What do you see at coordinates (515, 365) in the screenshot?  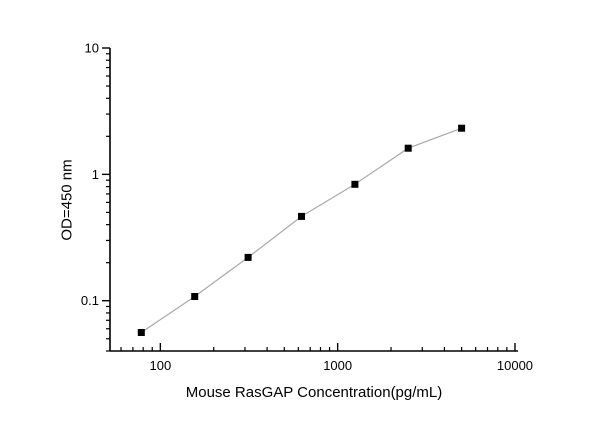 I see `x-tick-label: 10000` at bounding box center [515, 365].